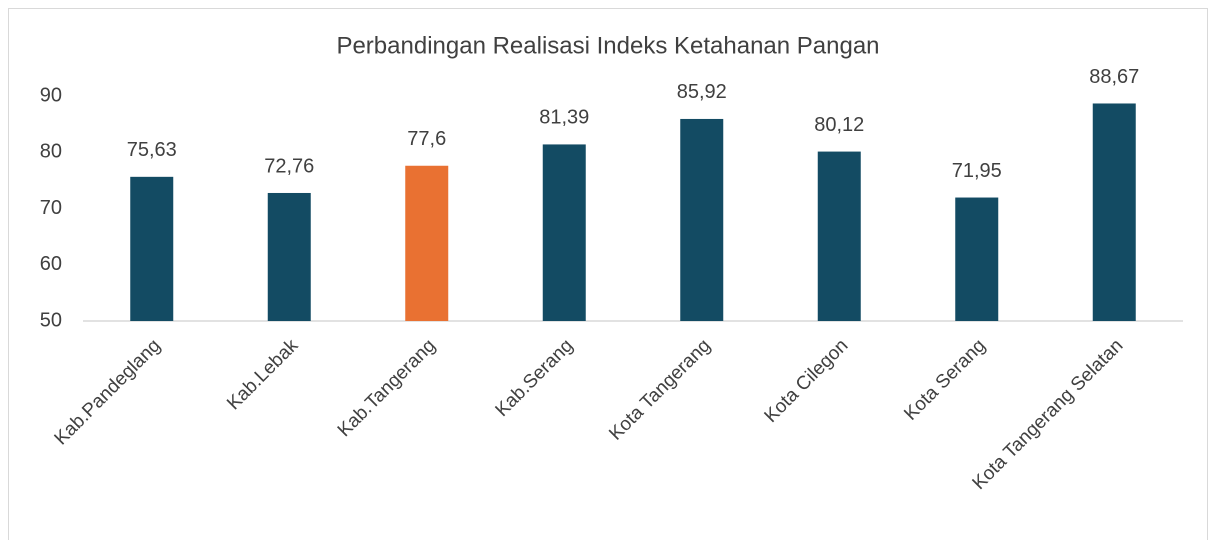  Describe the element at coordinates (426, 139) in the screenshot. I see `data-label: 77,6` at that location.